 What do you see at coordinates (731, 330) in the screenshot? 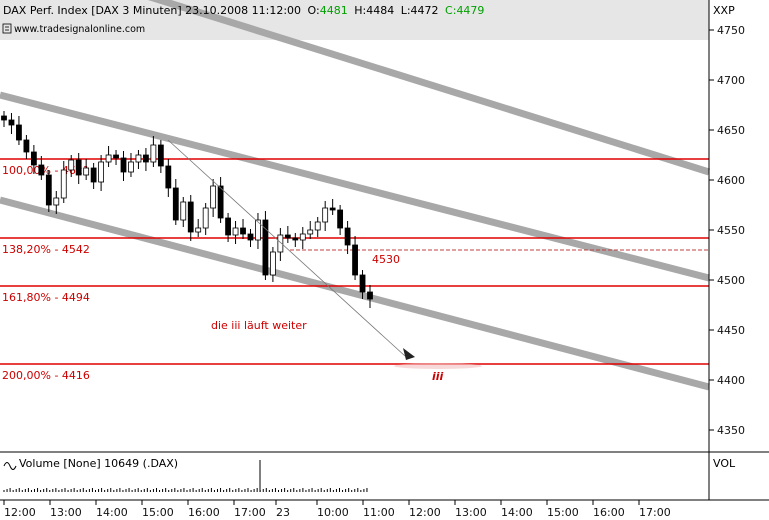
I see `price-tick-label-6: 4450` at bounding box center [731, 330].